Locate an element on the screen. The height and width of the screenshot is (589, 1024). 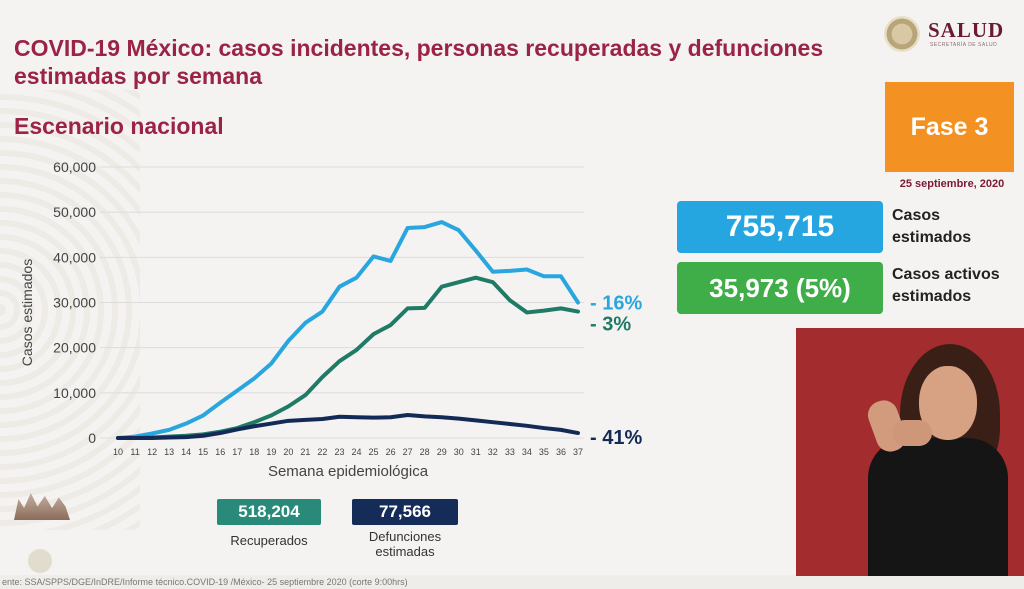
sign-language-interpreter-video is located at coordinates (910, 452).